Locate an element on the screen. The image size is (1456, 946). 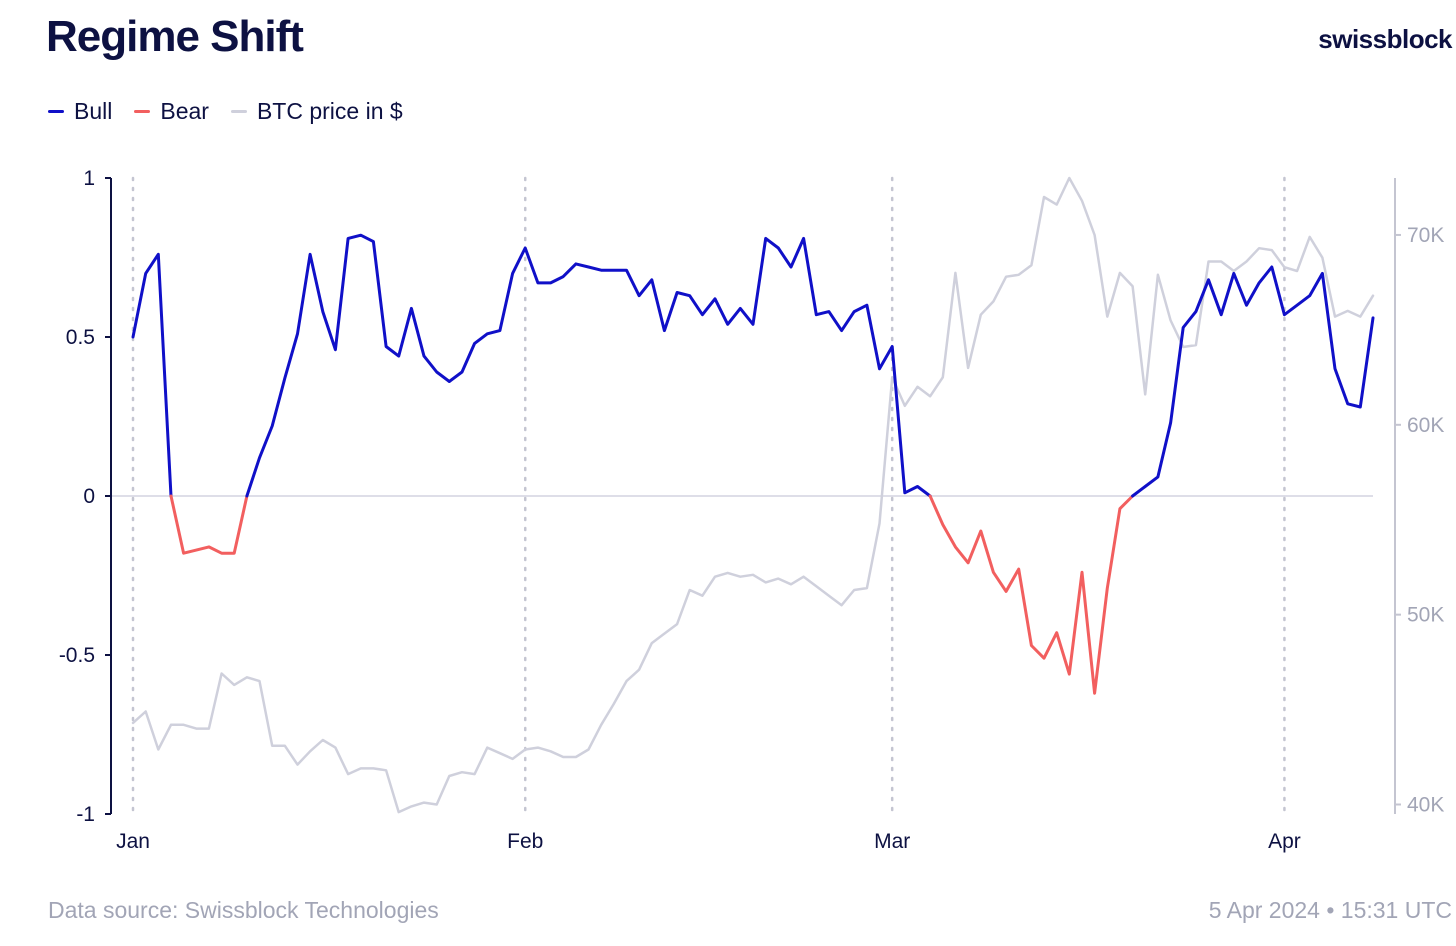
legend-label-btc-price: BTC price in $ is located at coordinates (329, 111).